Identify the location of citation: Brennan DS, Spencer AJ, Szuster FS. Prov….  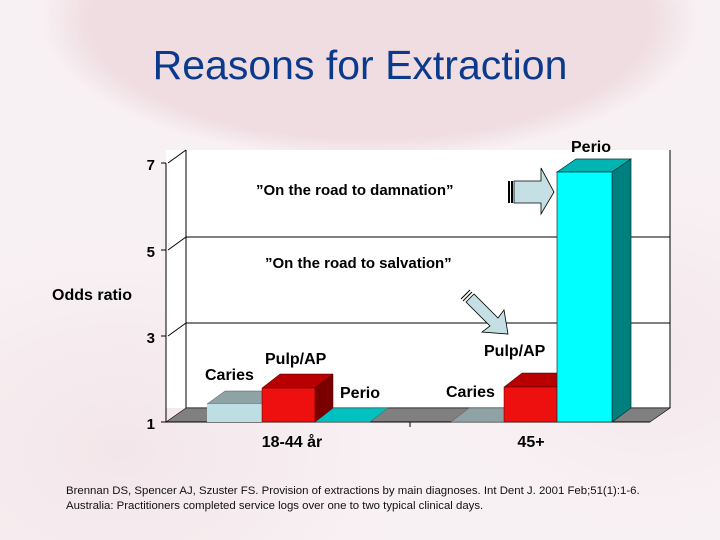
(353, 499).